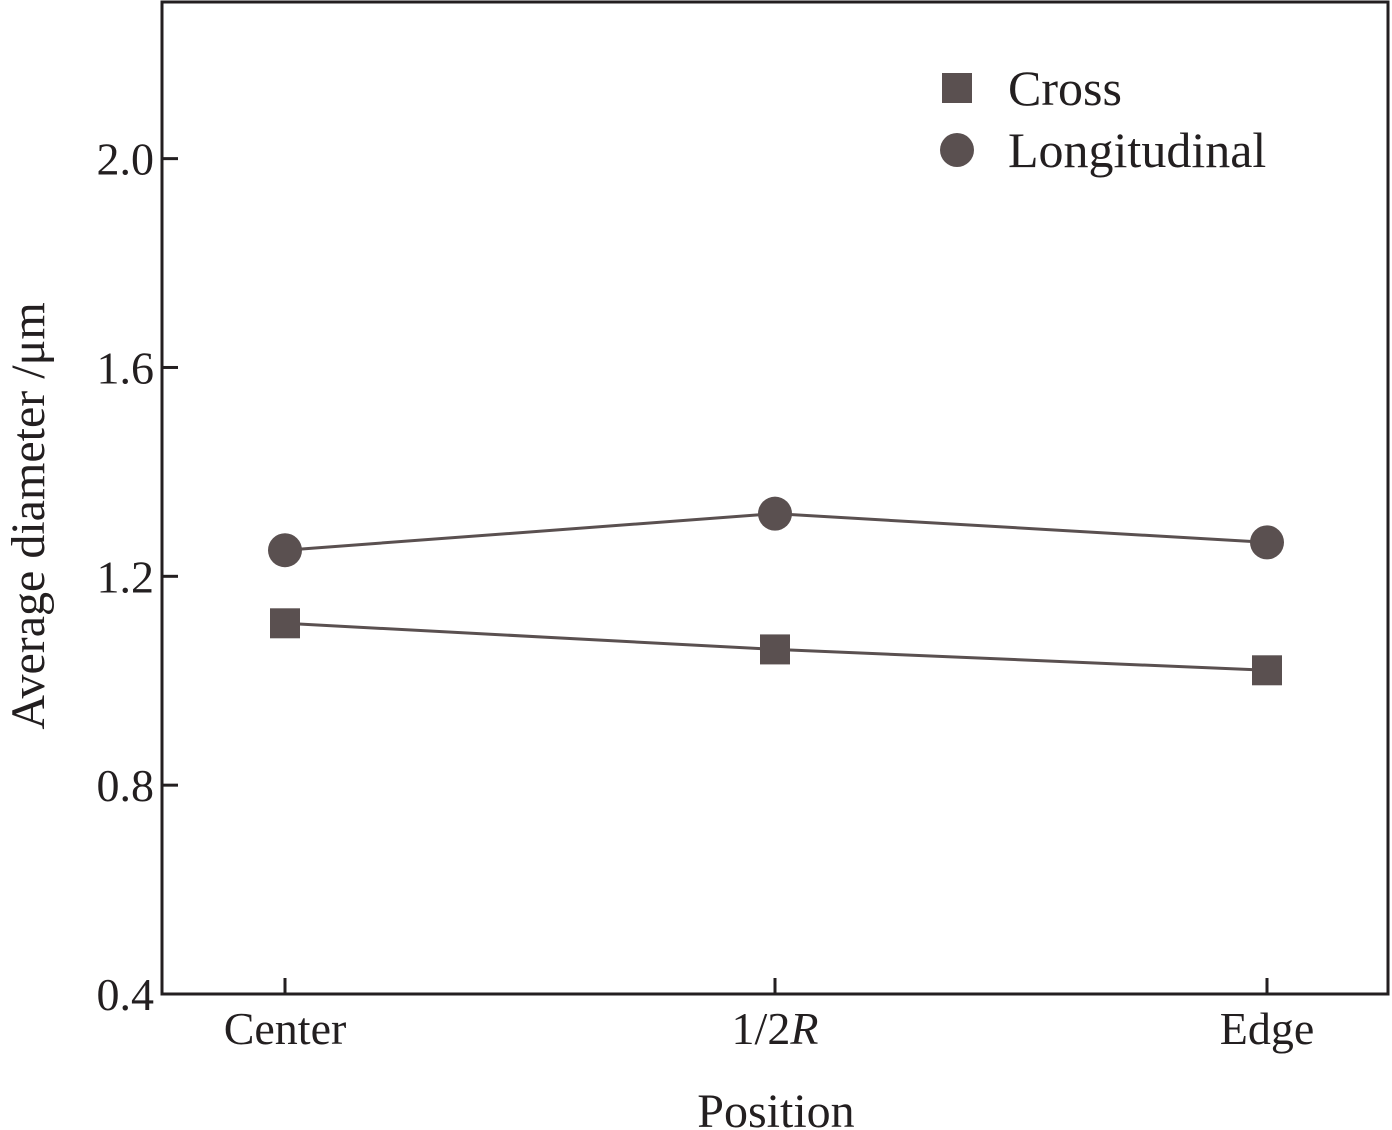 The image size is (1392, 1130). Describe the element at coordinates (1065, 88) in the screenshot. I see `legend-label-cross: Cross` at that location.